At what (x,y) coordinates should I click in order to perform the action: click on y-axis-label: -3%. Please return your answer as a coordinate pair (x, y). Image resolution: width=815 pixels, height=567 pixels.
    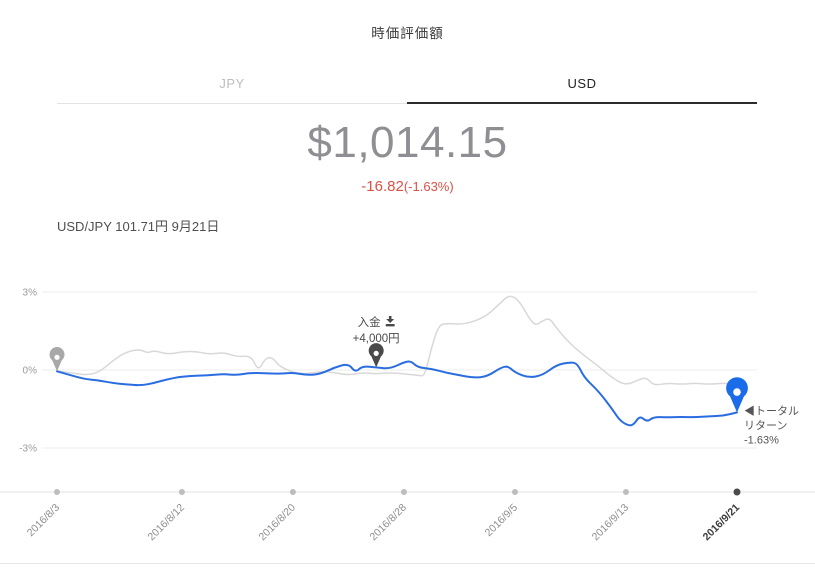
    Looking at the image, I should click on (28, 449).